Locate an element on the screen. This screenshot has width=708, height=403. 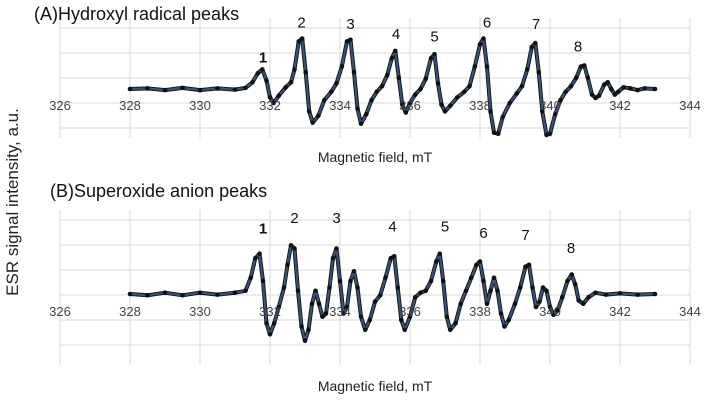
panel-a-tick-label: 344 is located at coordinates (690, 105).